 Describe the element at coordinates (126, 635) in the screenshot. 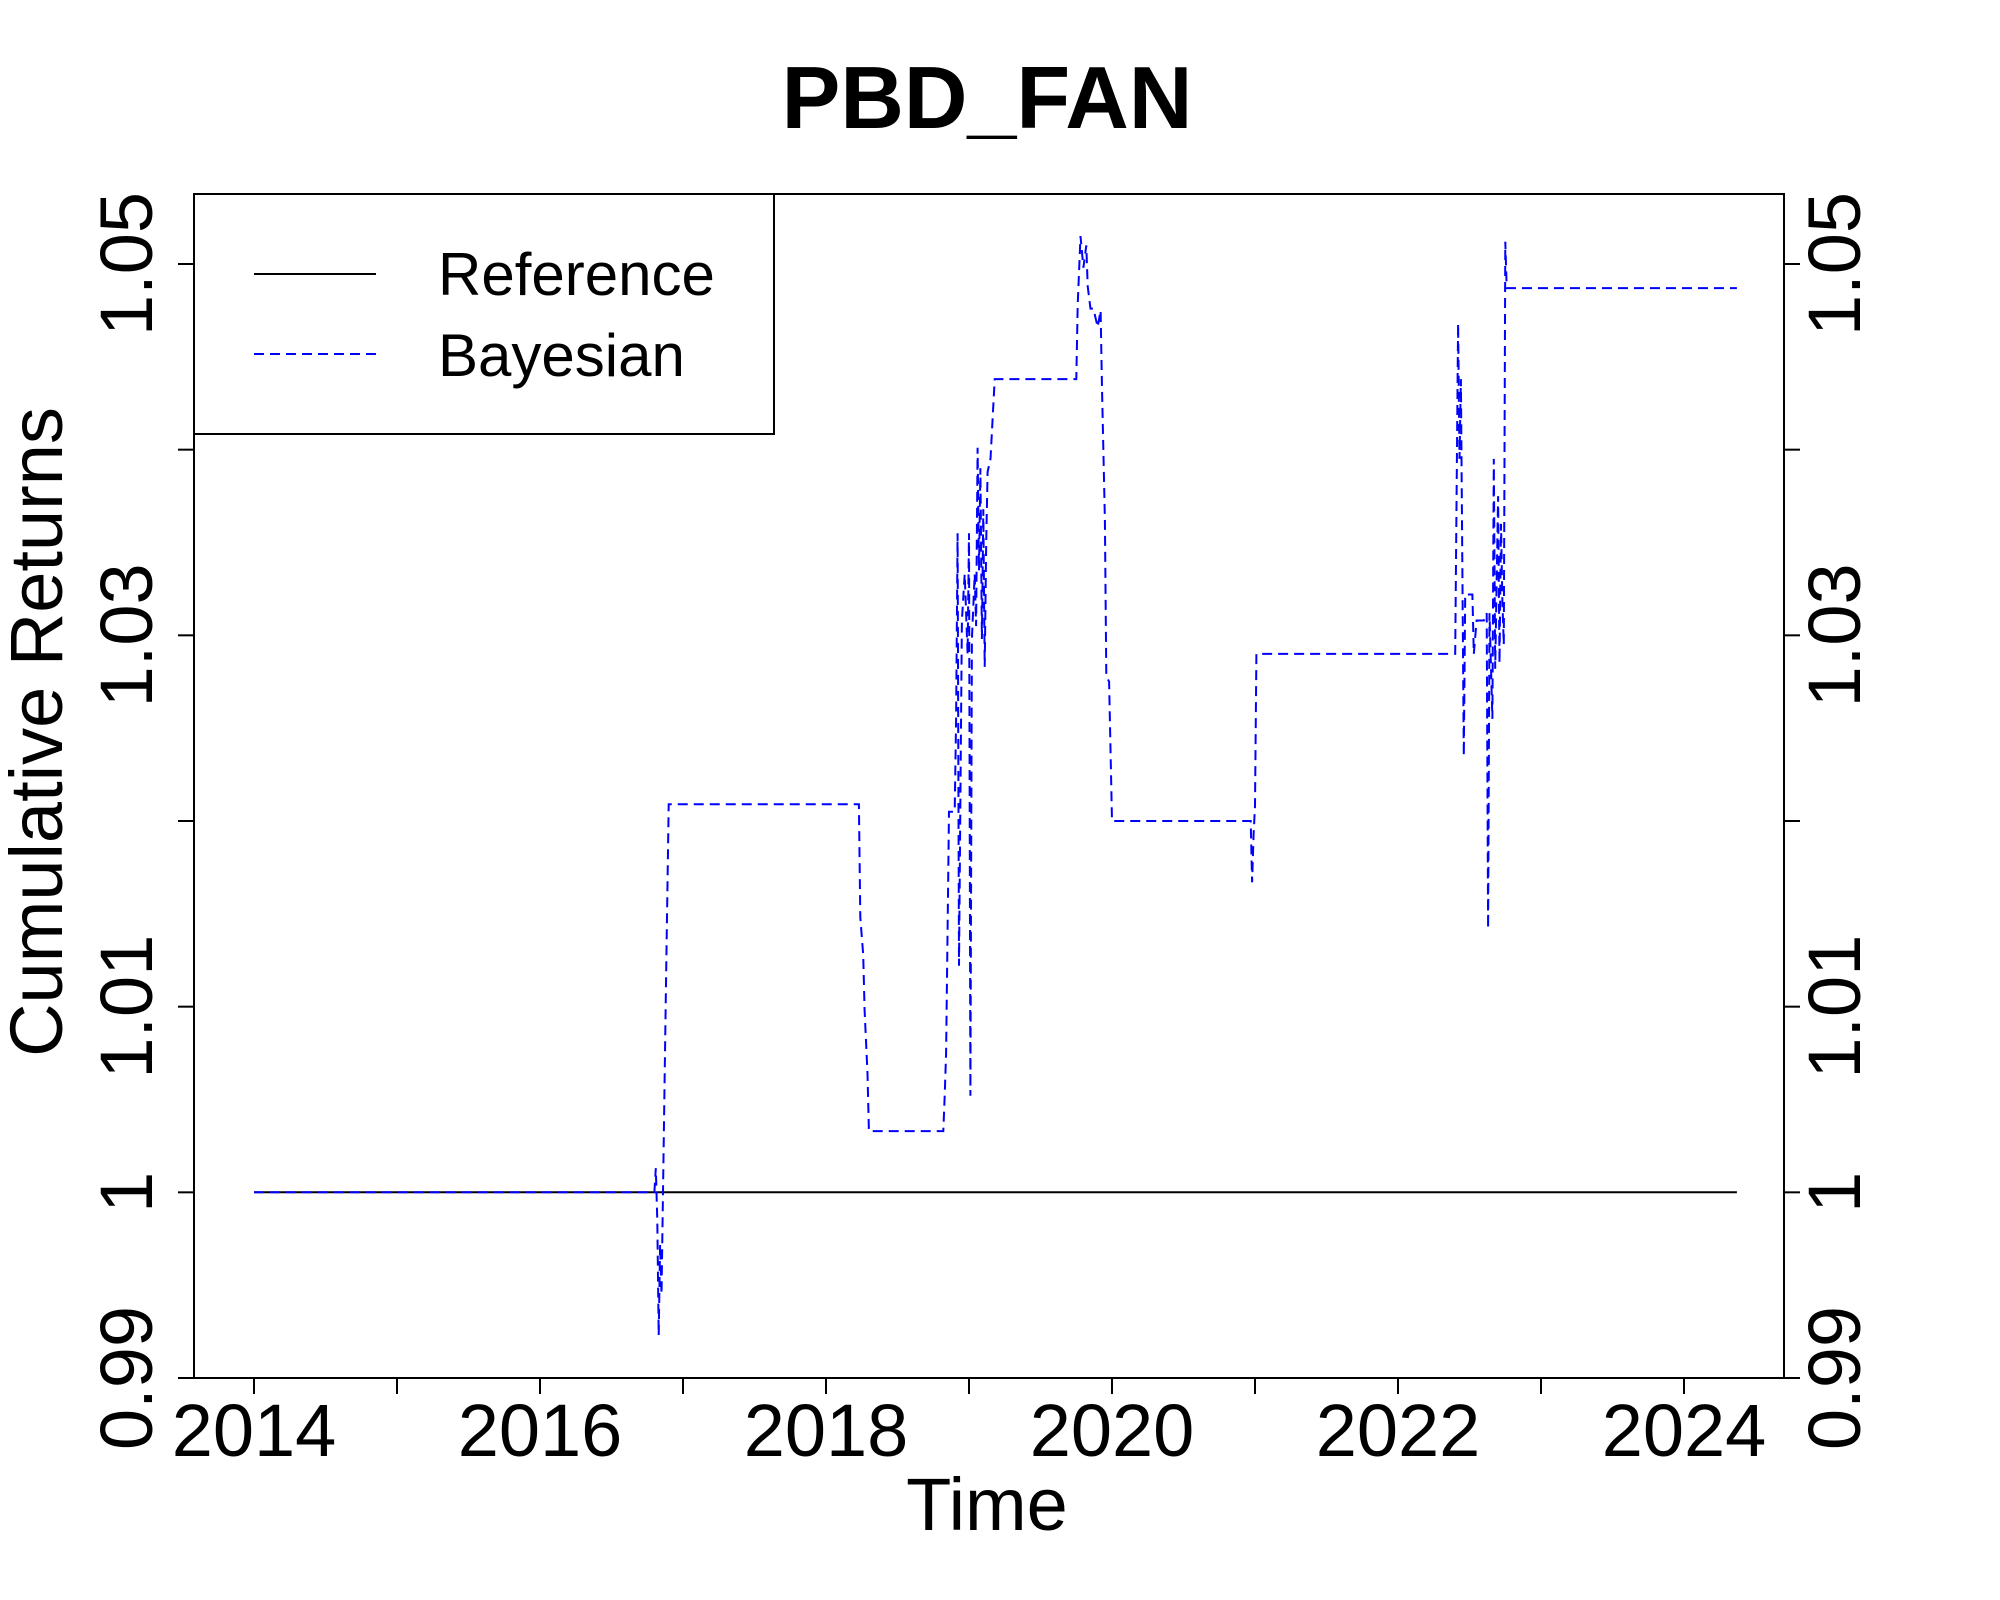

I see `y-tick-label-left: 1.03` at that location.